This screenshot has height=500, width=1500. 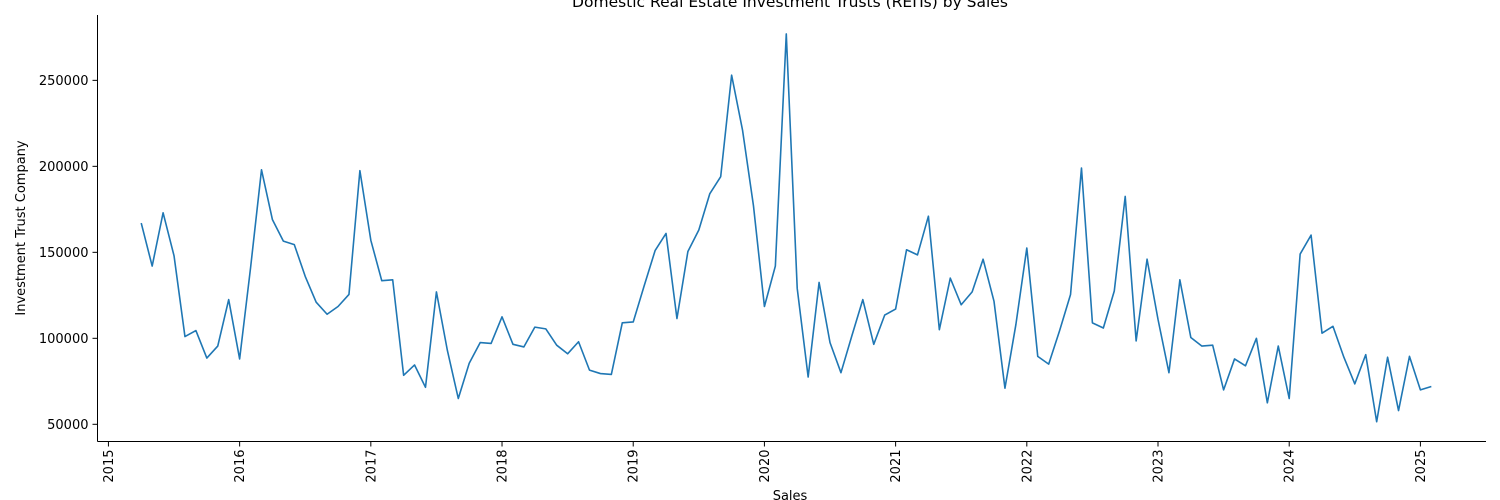 What do you see at coordinates (790, 494) in the screenshot?
I see `x-axis-title: Sales` at bounding box center [790, 494].